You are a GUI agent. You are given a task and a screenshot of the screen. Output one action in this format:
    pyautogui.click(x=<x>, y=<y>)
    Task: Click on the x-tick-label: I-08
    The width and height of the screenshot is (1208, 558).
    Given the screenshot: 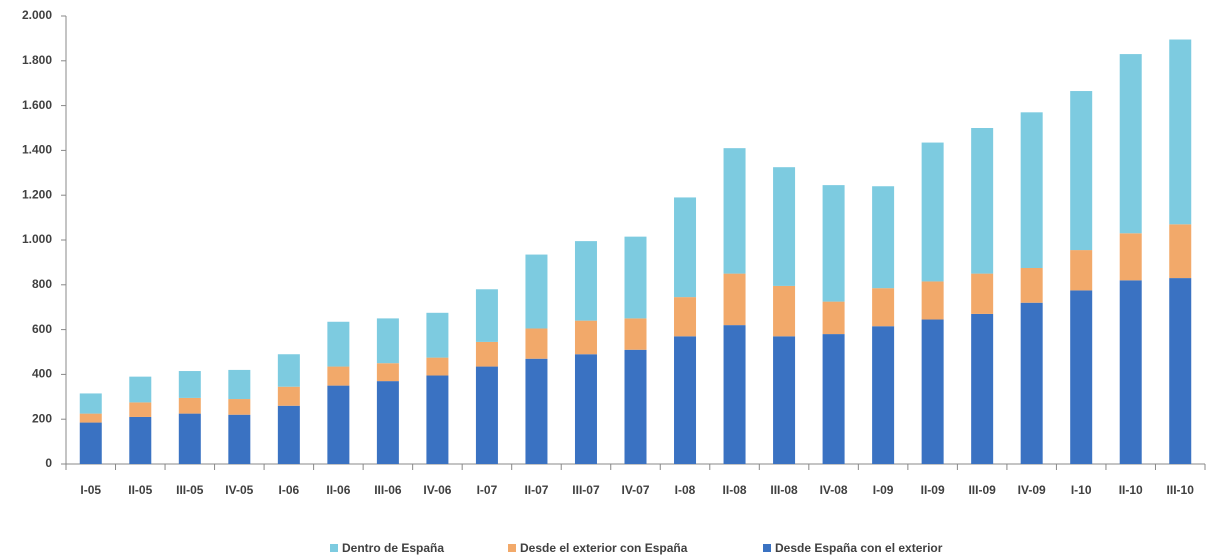 What is the action you would take?
    pyautogui.click(x=685, y=490)
    